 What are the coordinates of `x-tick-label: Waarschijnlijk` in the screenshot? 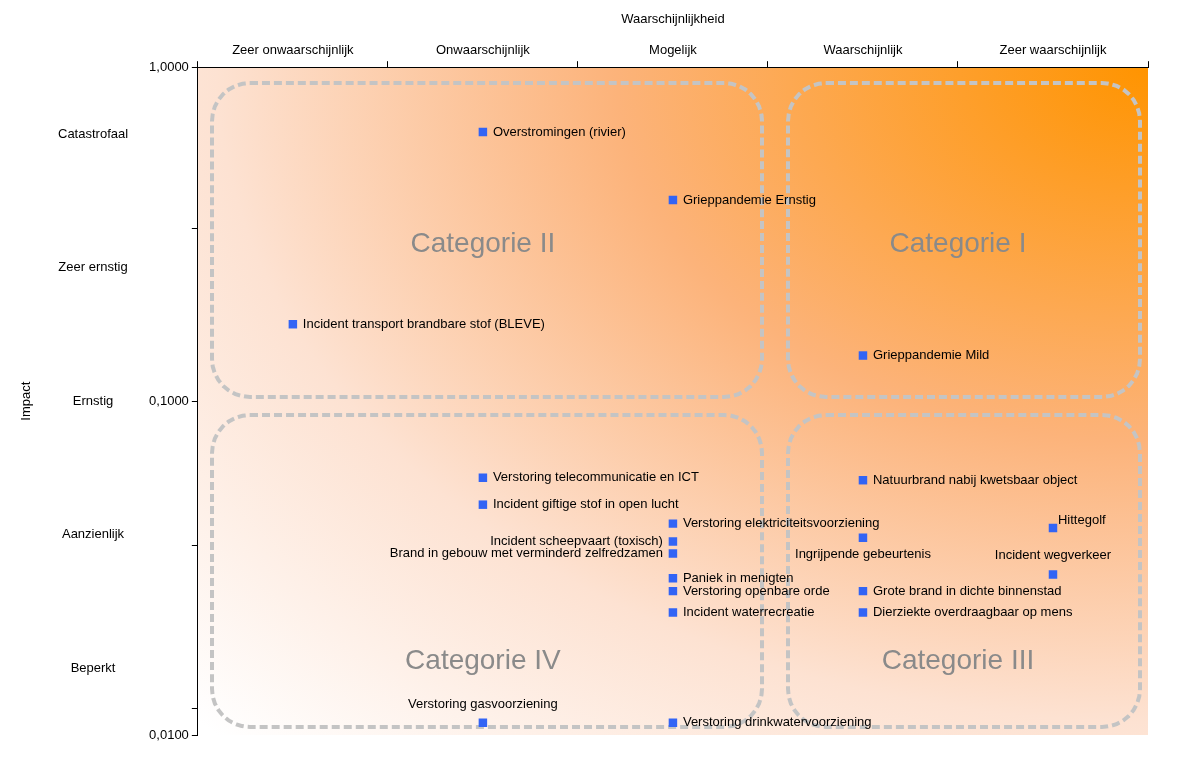 It's located at (863, 49).